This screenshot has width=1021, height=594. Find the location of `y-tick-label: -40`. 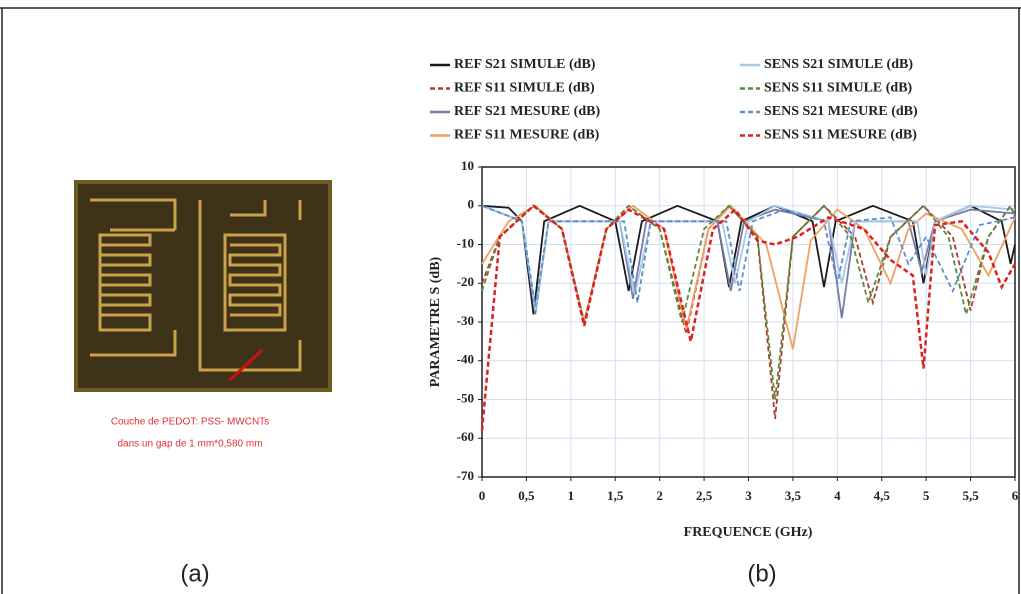

y-tick-label: -40 is located at coordinates (465, 359).